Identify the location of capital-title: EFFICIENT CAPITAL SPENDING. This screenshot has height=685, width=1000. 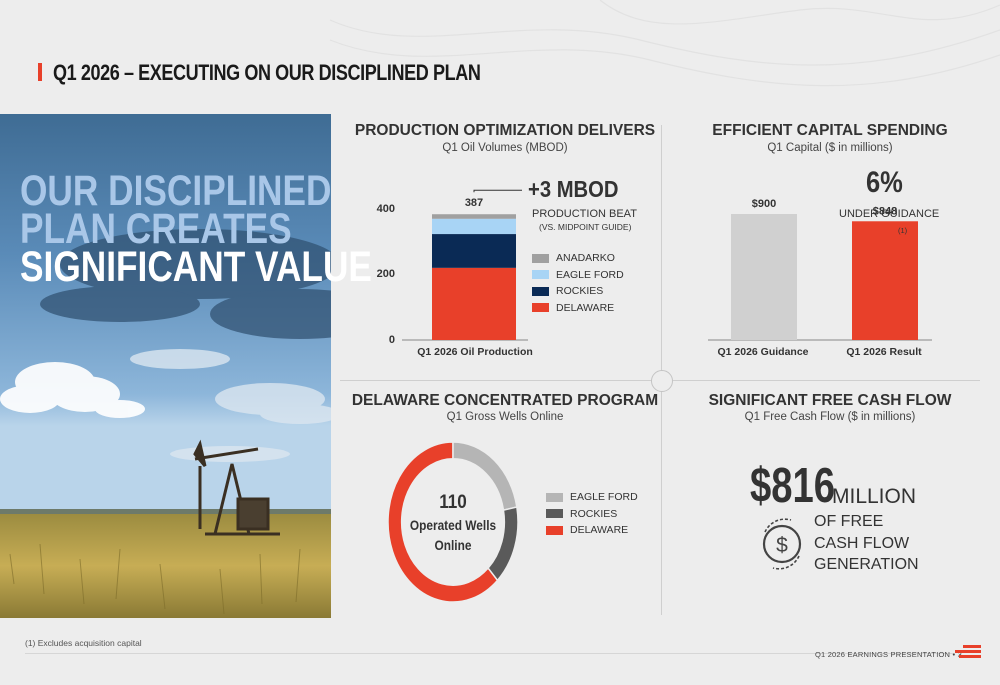
(830, 130).